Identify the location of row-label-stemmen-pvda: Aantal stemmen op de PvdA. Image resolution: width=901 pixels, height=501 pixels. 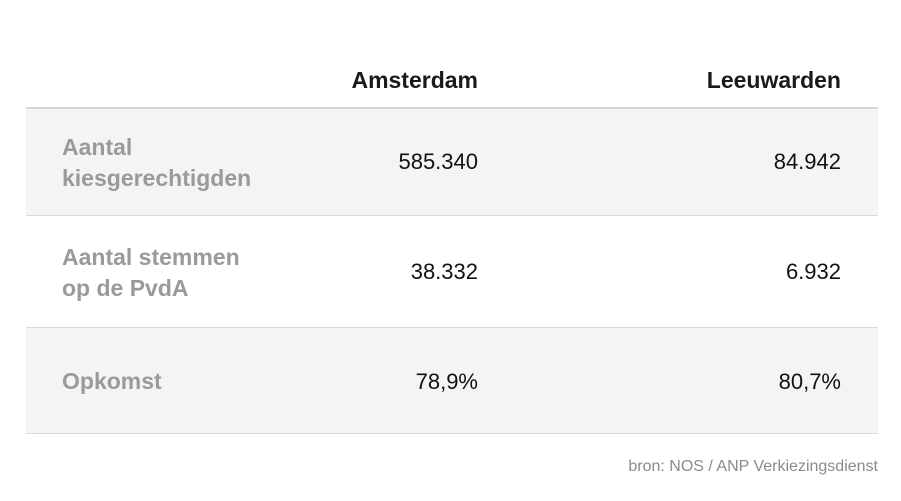
(177, 273).